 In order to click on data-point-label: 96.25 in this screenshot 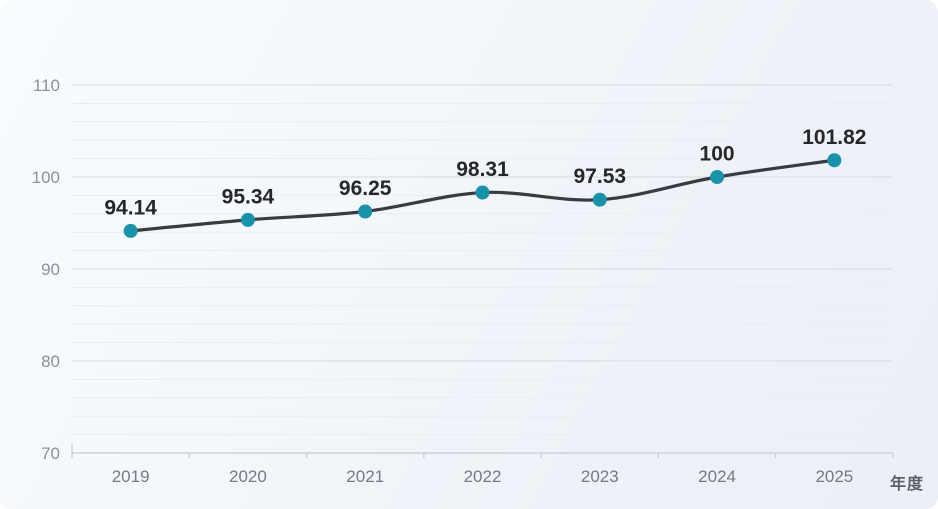, I will do `click(365, 188)`.